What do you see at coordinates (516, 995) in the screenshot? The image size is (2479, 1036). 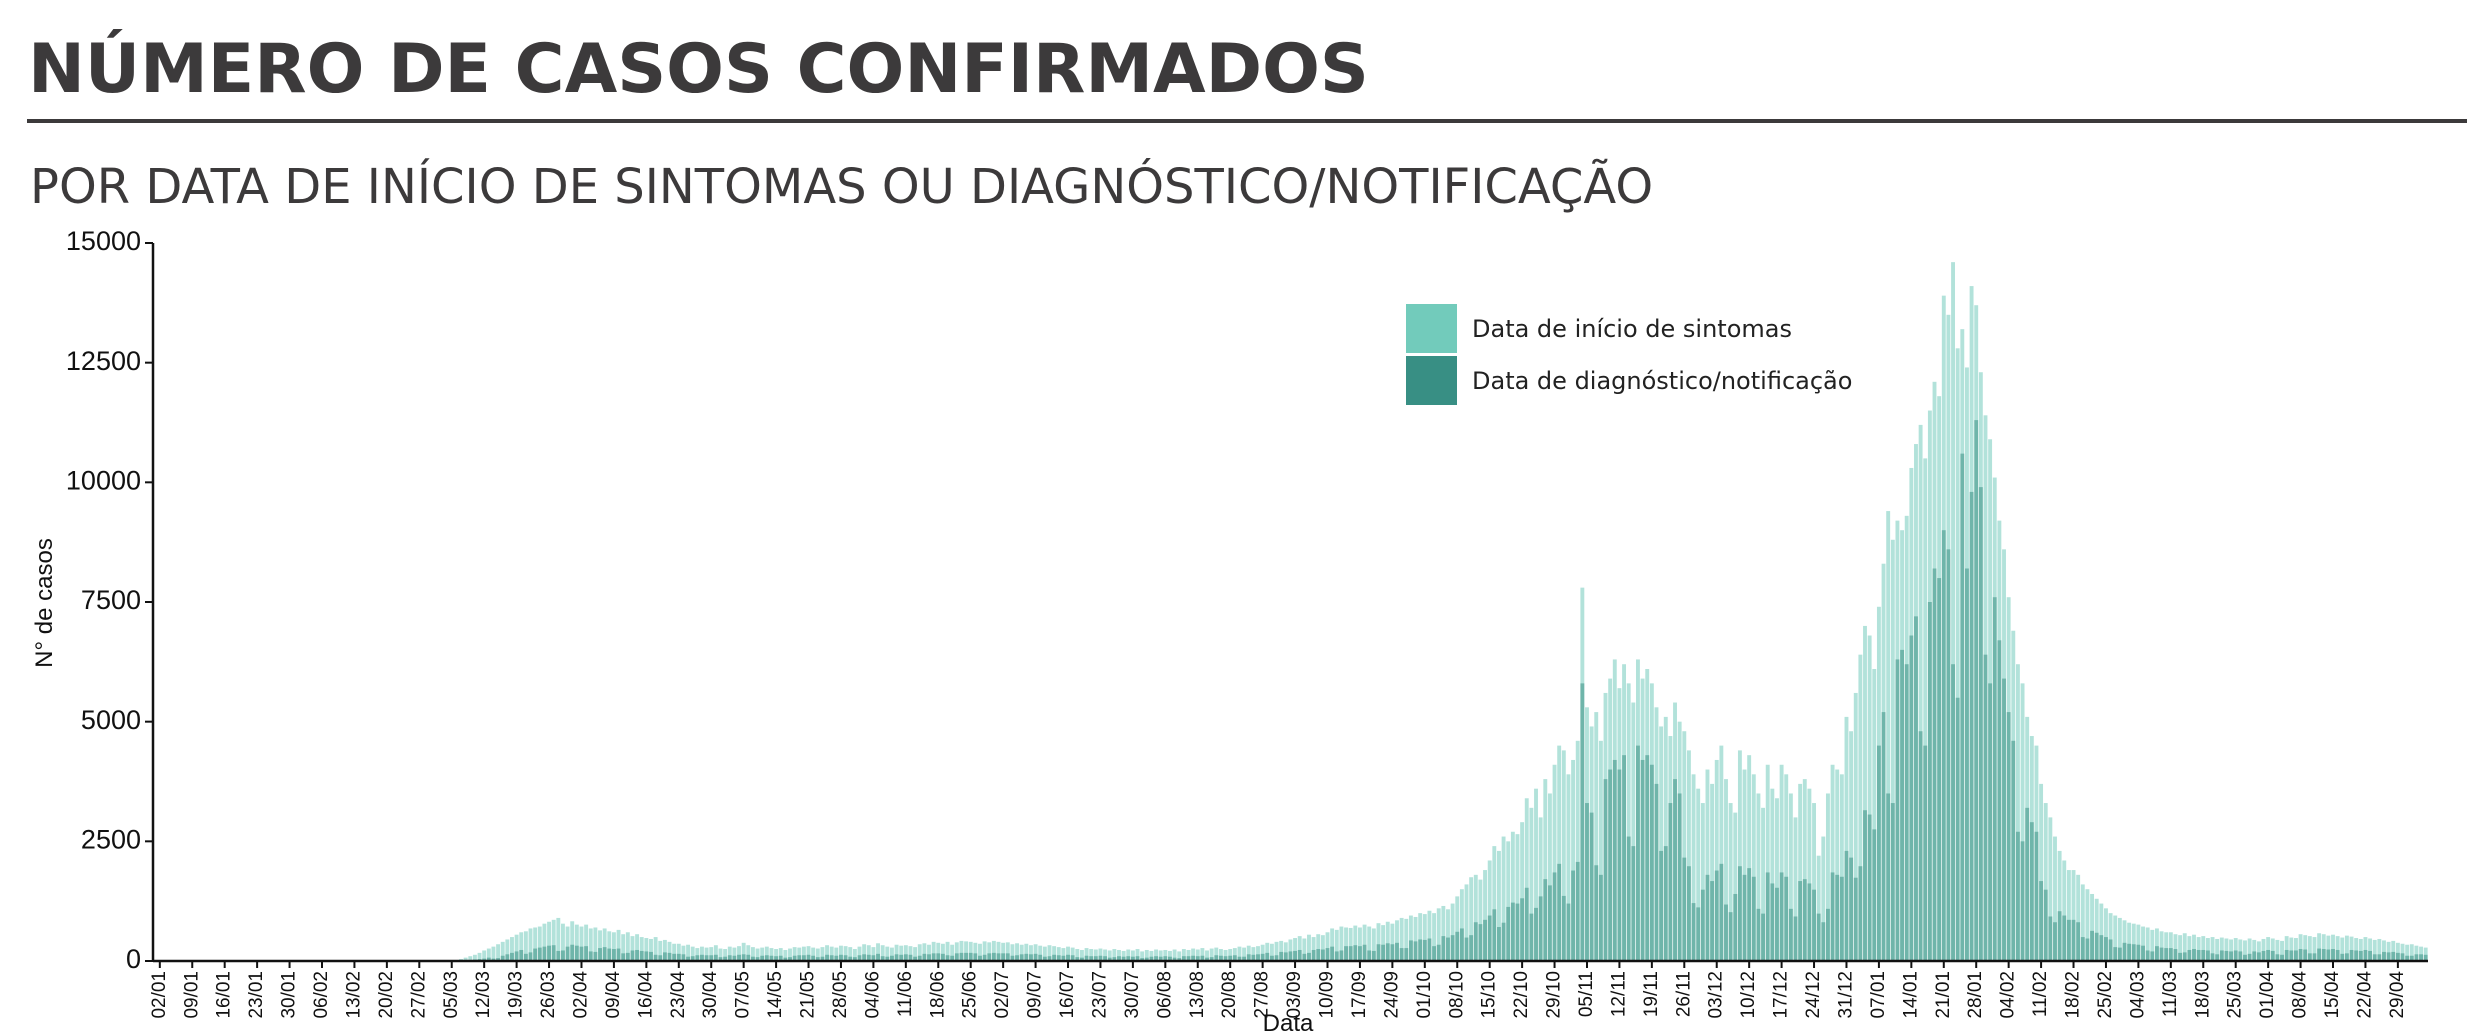 I see `x-tick-label: 19/03` at bounding box center [516, 995].